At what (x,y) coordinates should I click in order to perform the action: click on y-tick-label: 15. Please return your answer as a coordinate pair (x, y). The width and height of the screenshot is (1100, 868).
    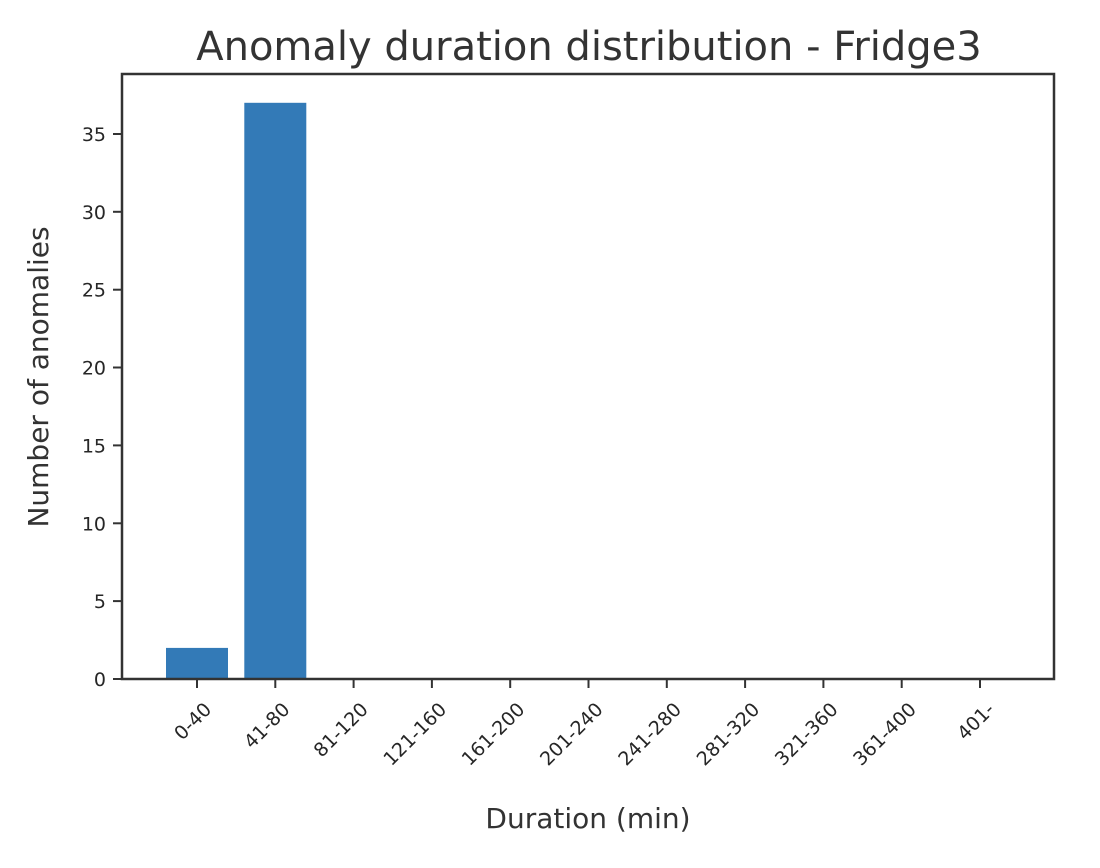
    Looking at the image, I should click on (94, 446).